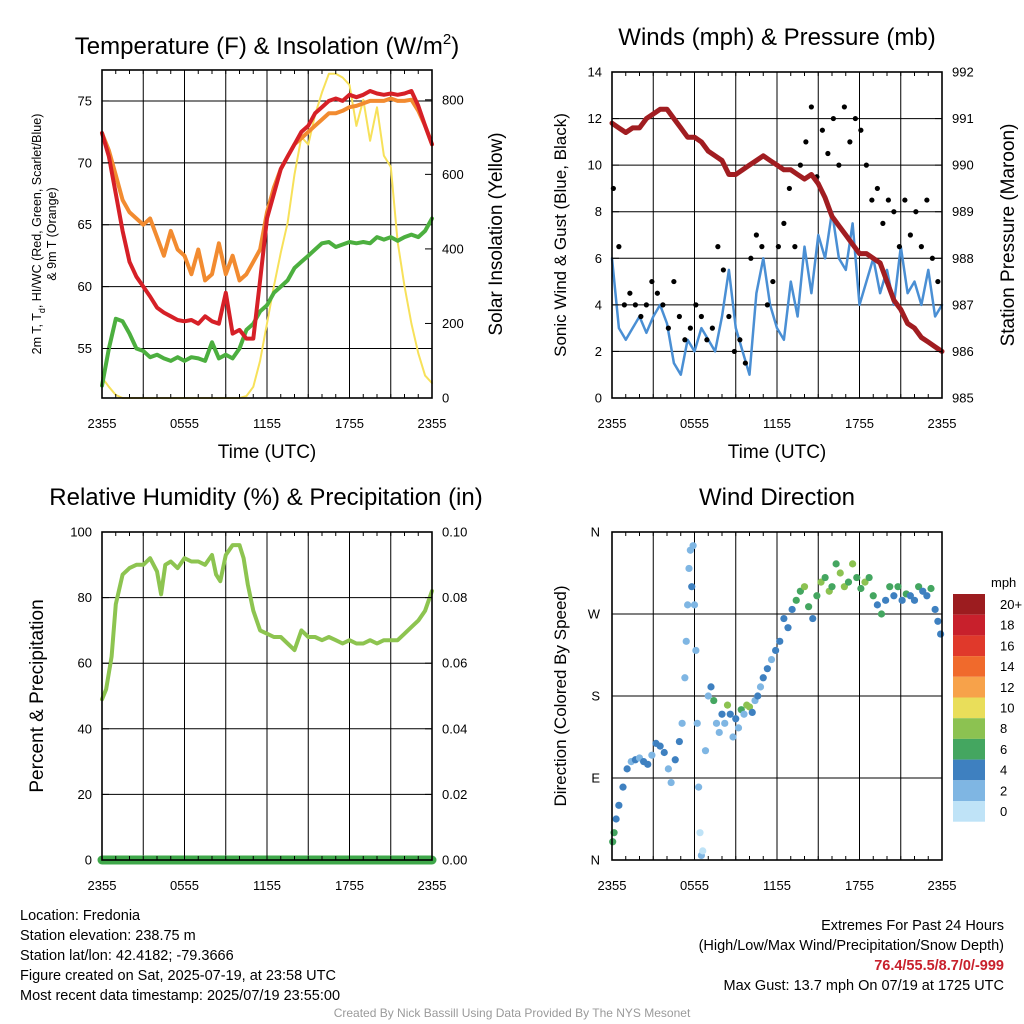 The image size is (1024, 1024). I want to click on wind-chart-ylabel: Sonic Wind & Gust (Blue, Black), so click(560, 235).